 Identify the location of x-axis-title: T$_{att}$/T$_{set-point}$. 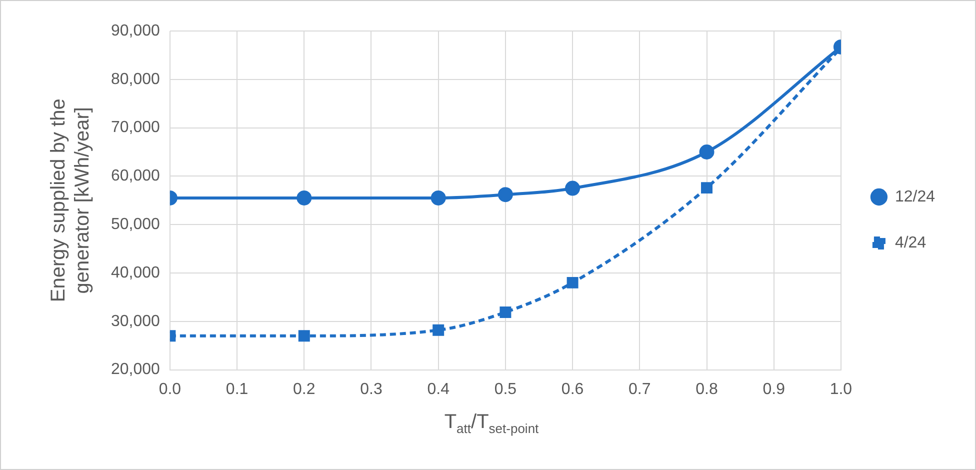
(491, 423).